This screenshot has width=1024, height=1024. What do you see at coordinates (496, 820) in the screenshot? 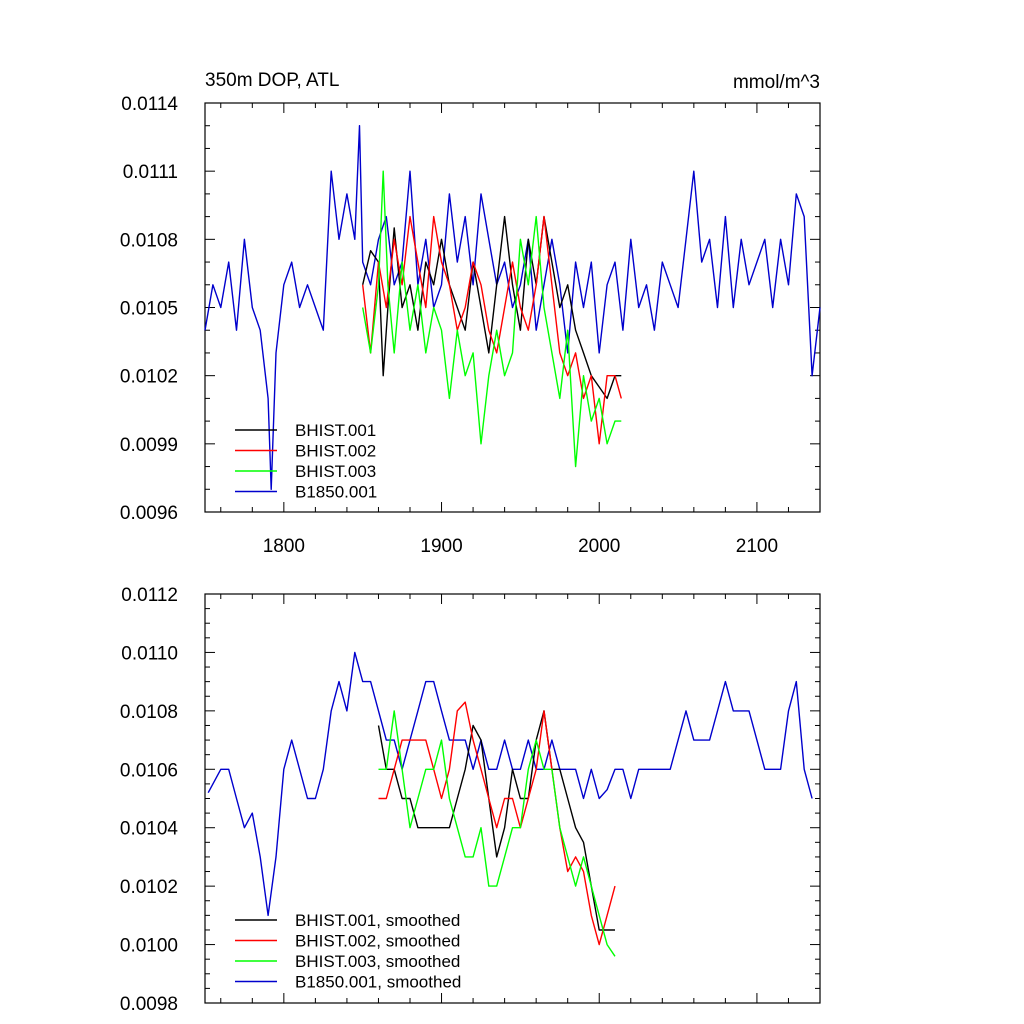
I see `series-line-bhist-001-smoothed` at bounding box center [496, 820].